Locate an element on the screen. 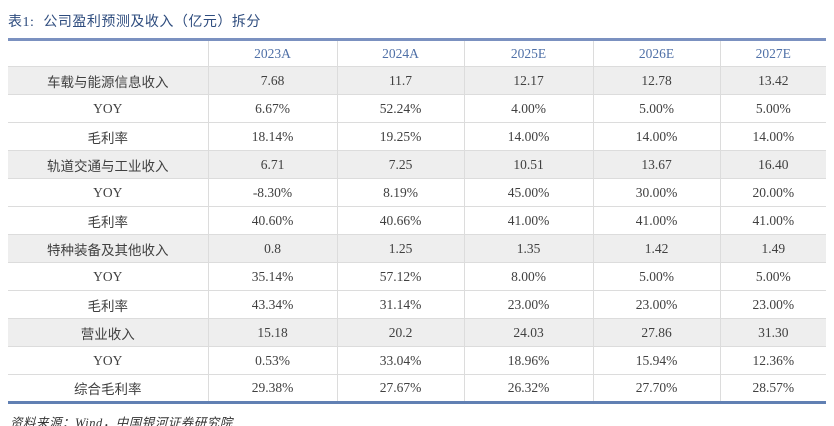  table-row: 特种装备及其他收入 0.8 1.25 1.35 1.42 1.49 is located at coordinates (417, 248).